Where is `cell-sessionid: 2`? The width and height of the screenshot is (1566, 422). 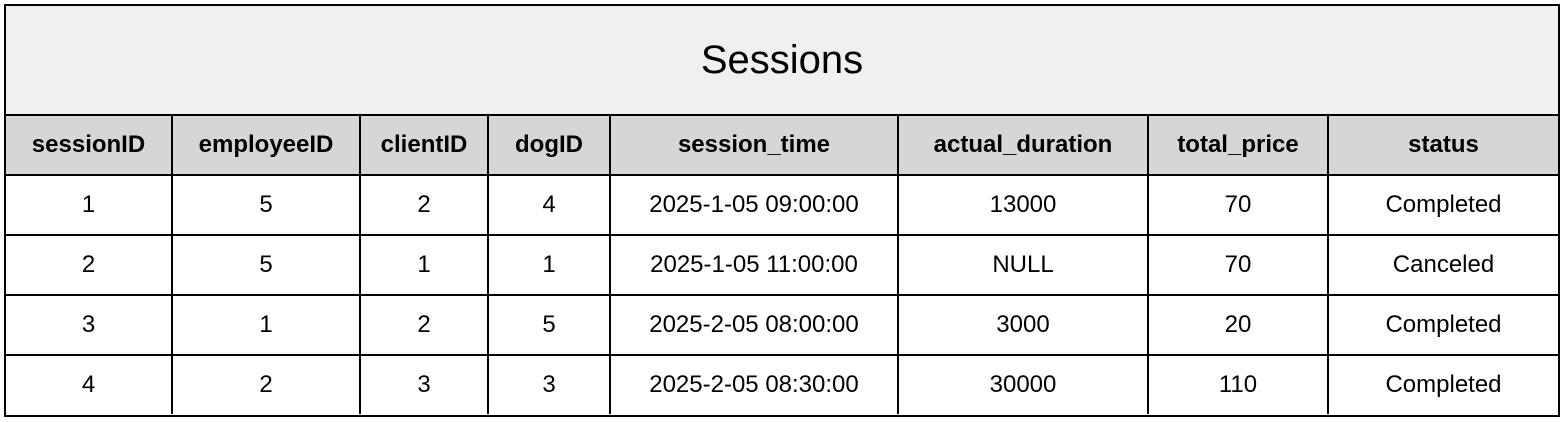
cell-sessionid: 2 is located at coordinates (89, 265).